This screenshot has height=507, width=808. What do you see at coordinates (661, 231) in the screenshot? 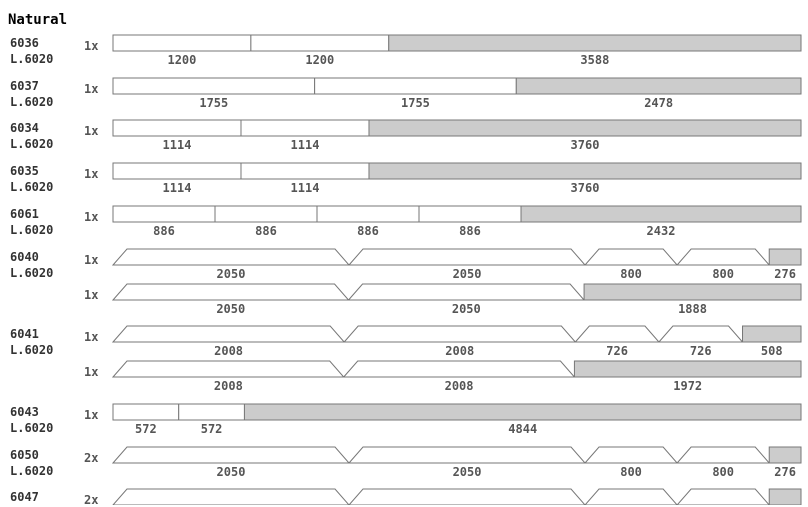
I see `segment-length-label: 2432` at bounding box center [661, 231].